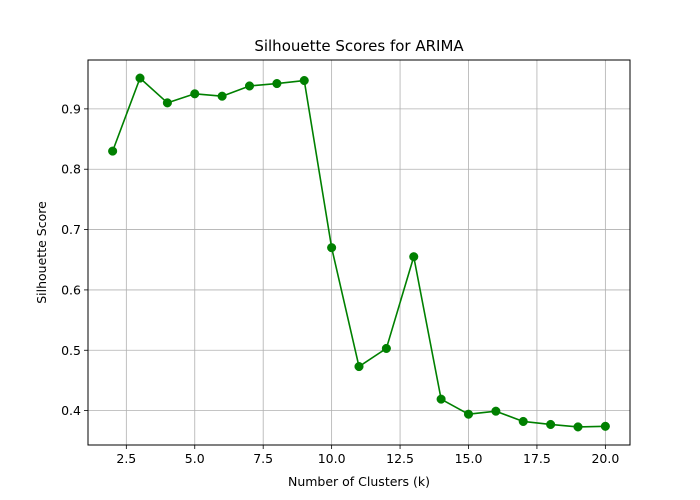 Image resolution: width=700 pixels, height=500 pixels. Describe the element at coordinates (359, 46) in the screenshot. I see `chart-title: Silhouette Scores for ARIMA` at that location.